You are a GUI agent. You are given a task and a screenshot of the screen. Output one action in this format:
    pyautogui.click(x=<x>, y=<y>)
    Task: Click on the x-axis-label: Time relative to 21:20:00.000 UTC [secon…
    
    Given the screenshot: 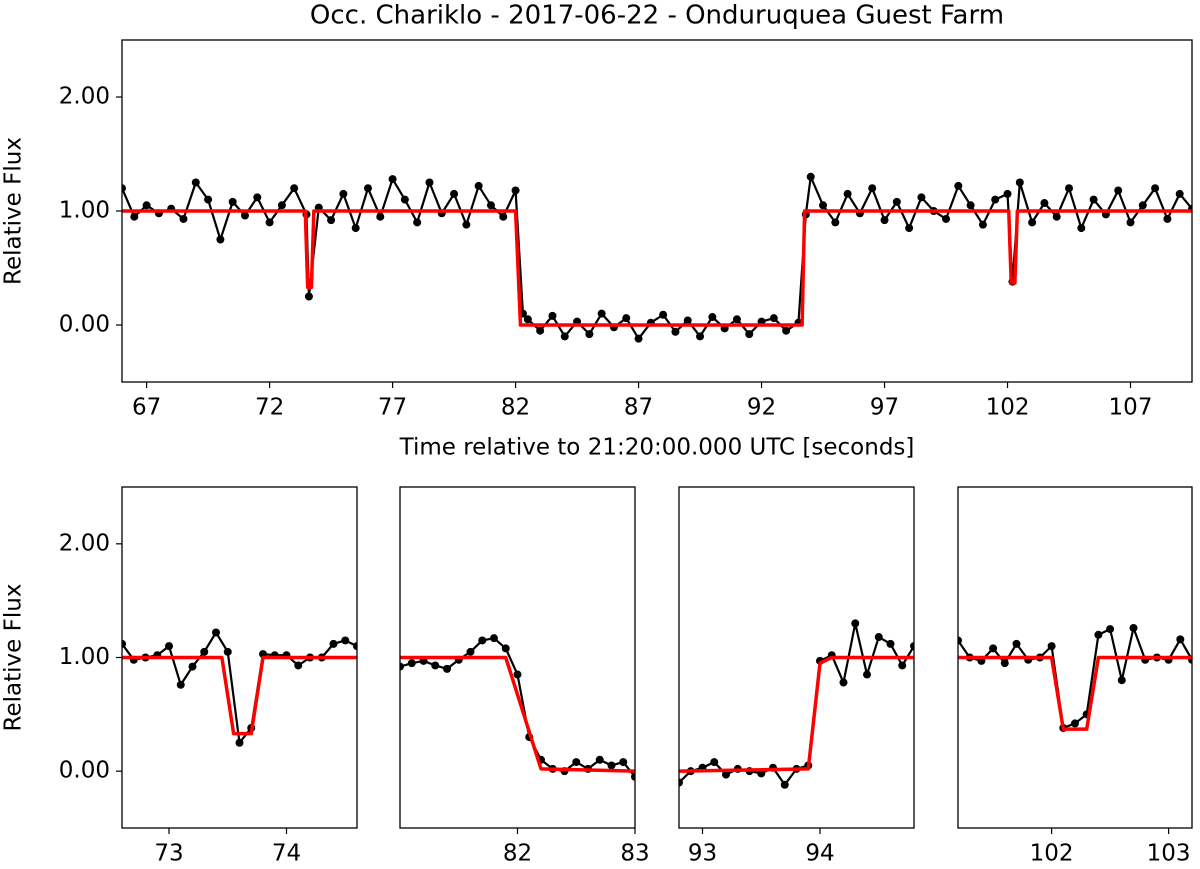 What is the action you would take?
    pyautogui.click(x=657, y=448)
    